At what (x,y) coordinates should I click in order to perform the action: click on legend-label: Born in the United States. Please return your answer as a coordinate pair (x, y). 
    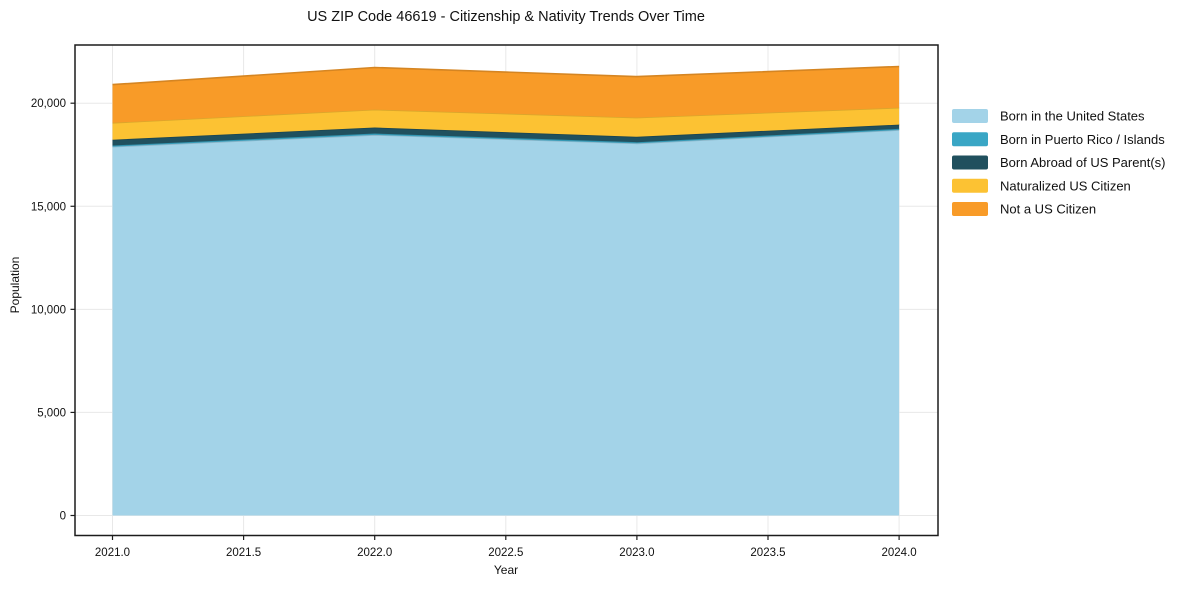
    Looking at the image, I should click on (1072, 116).